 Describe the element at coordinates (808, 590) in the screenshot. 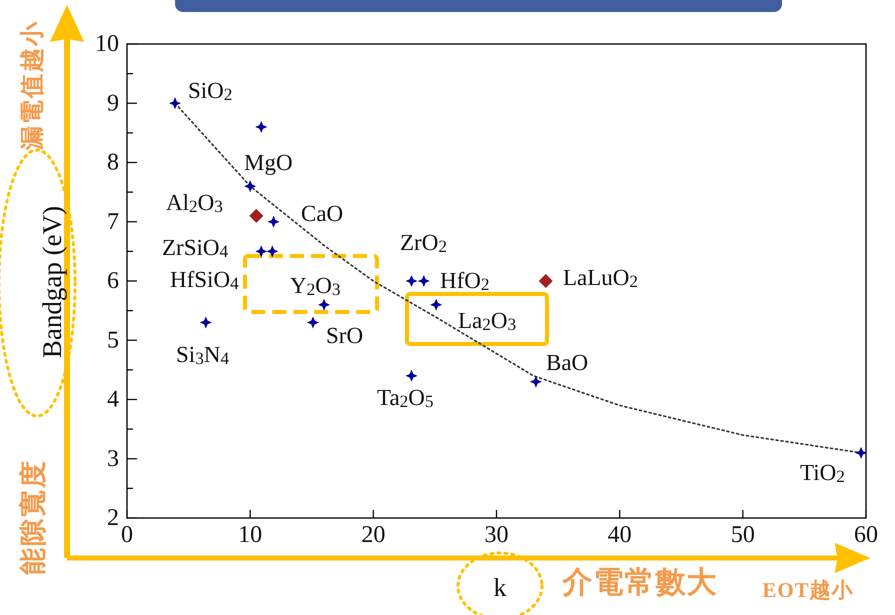

I see `text: EOT越小` at that location.